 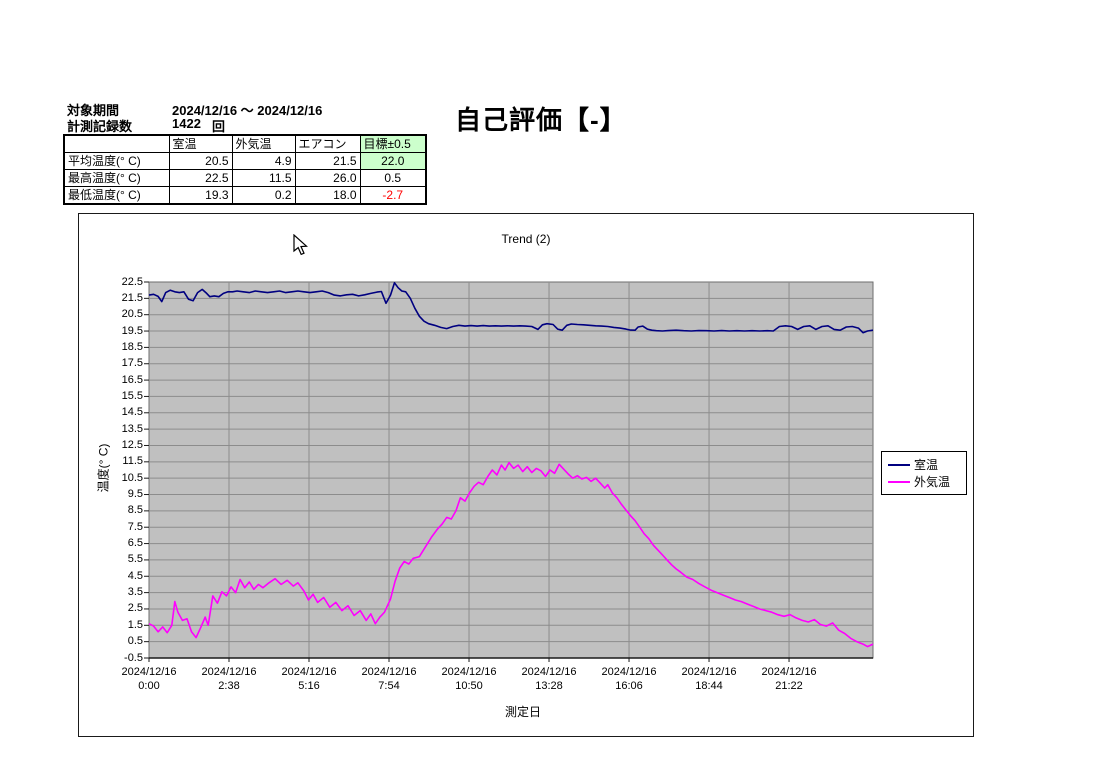 I want to click on x-tick-time: 10:50, so click(x=469, y=686).